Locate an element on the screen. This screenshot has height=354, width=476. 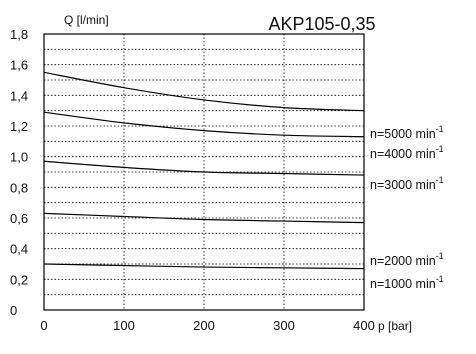
x-tick-label: 300 is located at coordinates (284, 325).